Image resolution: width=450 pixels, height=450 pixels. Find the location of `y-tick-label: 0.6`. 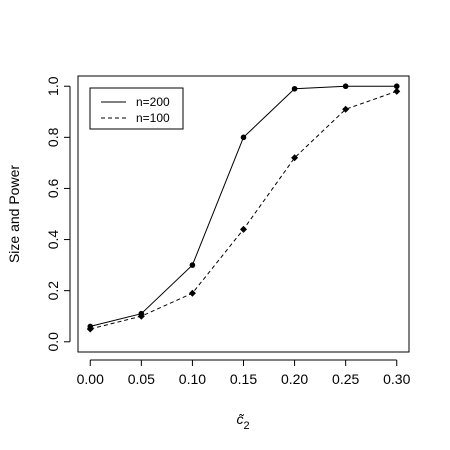

y-tick-label: 0.6 is located at coordinates (53, 189).